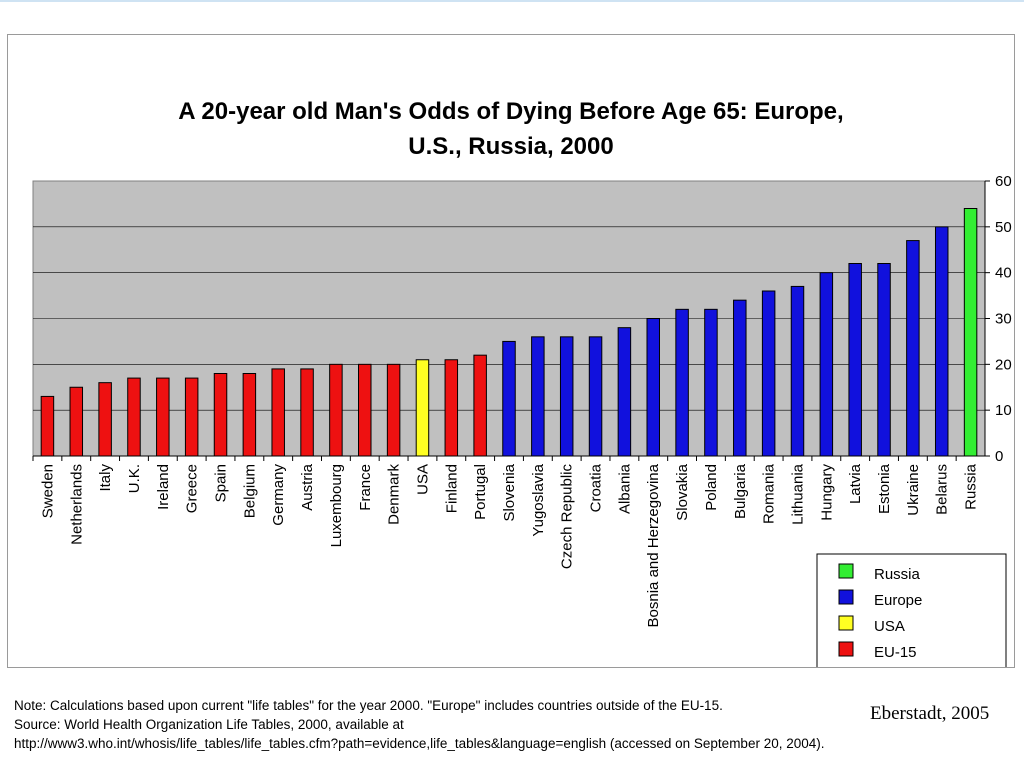 This screenshot has height=768, width=1024. I want to click on x-tick-label: Luxembourg, so click(336, 505).